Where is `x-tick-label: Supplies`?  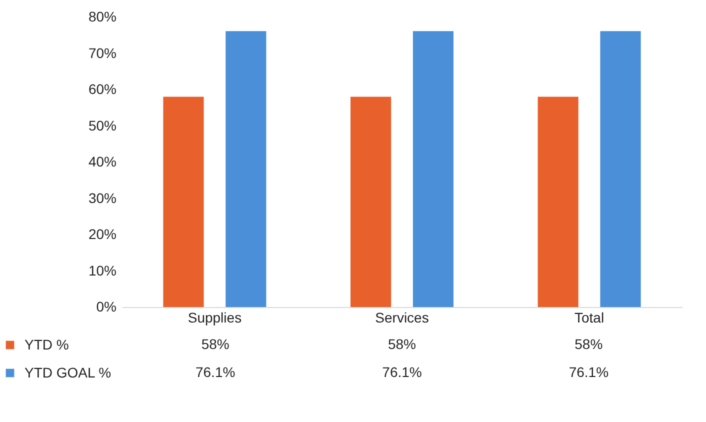 x-tick-label: Supplies is located at coordinates (215, 318).